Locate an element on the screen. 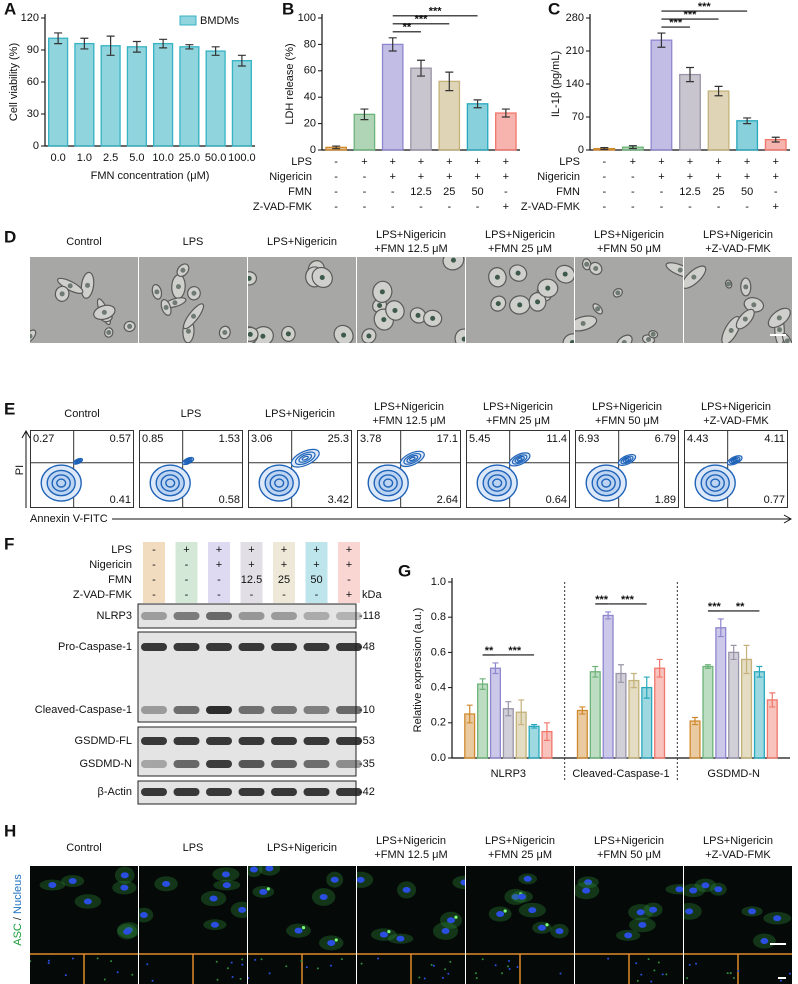  asc-speck is located at coordinates (268, 889).